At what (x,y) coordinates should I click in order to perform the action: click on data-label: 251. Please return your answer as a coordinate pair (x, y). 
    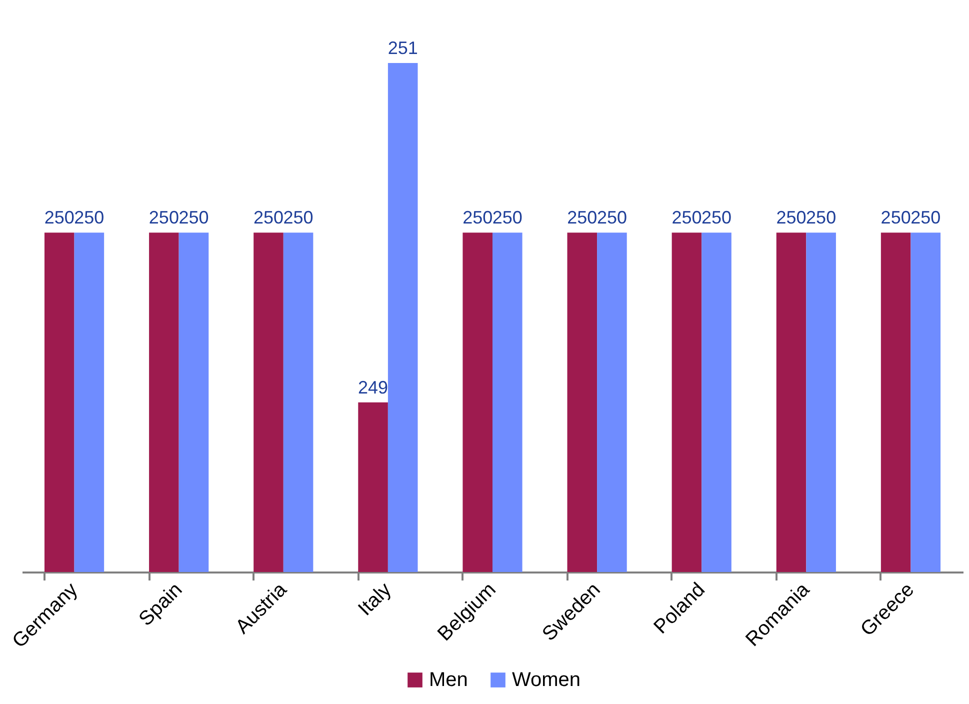
    Looking at the image, I should click on (403, 48).